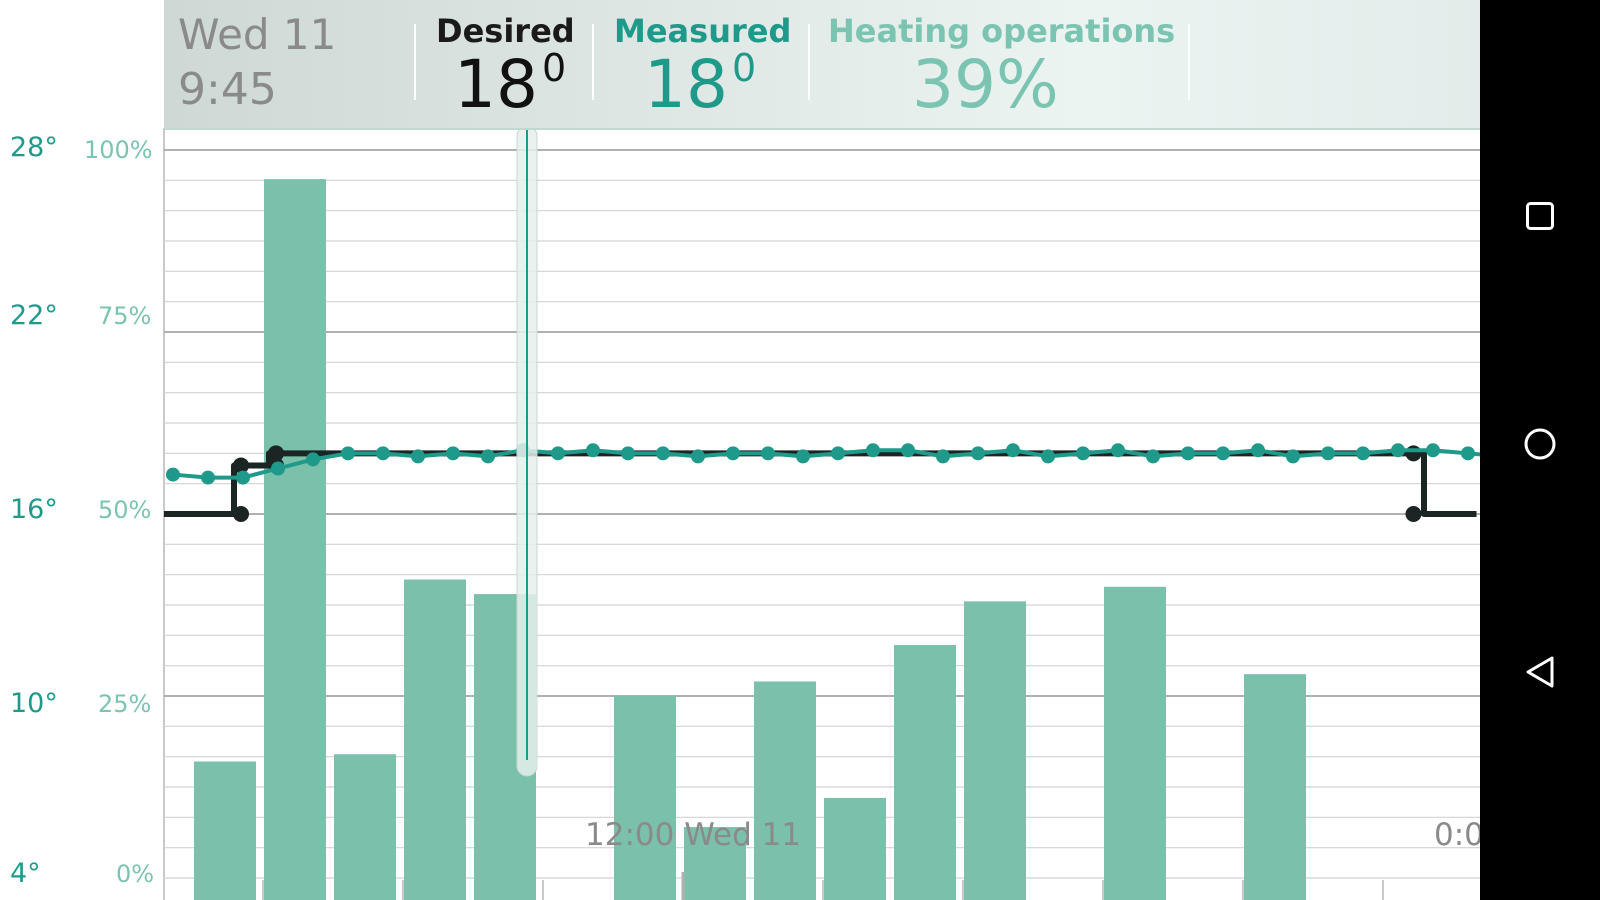  What do you see at coordinates (125, 316) in the screenshot?
I see `percent-tick-label: 75%` at bounding box center [125, 316].